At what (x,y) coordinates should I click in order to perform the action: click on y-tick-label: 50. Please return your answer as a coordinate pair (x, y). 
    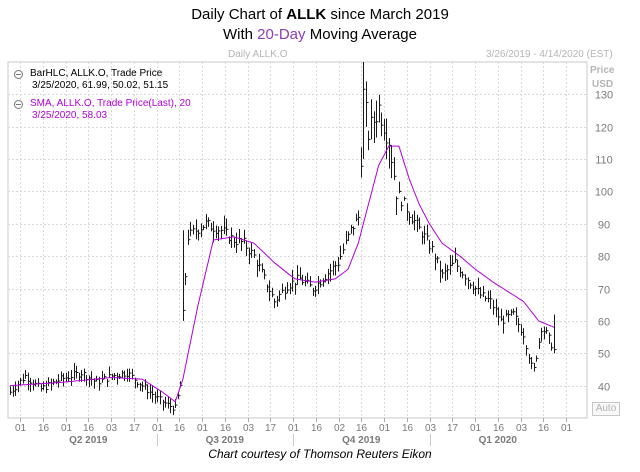
    Looking at the image, I should click on (604, 355).